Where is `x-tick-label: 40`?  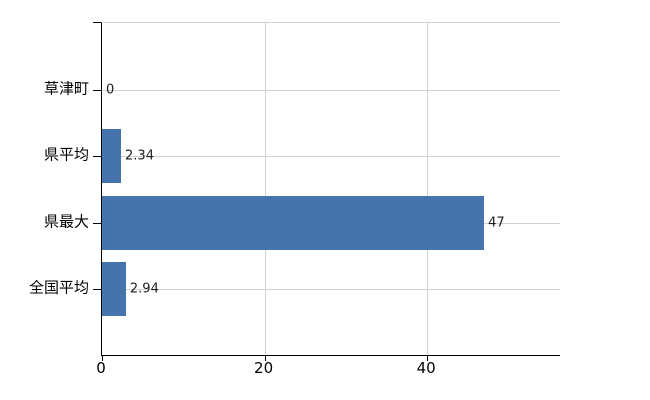
x-tick-label: 40 is located at coordinates (426, 368).